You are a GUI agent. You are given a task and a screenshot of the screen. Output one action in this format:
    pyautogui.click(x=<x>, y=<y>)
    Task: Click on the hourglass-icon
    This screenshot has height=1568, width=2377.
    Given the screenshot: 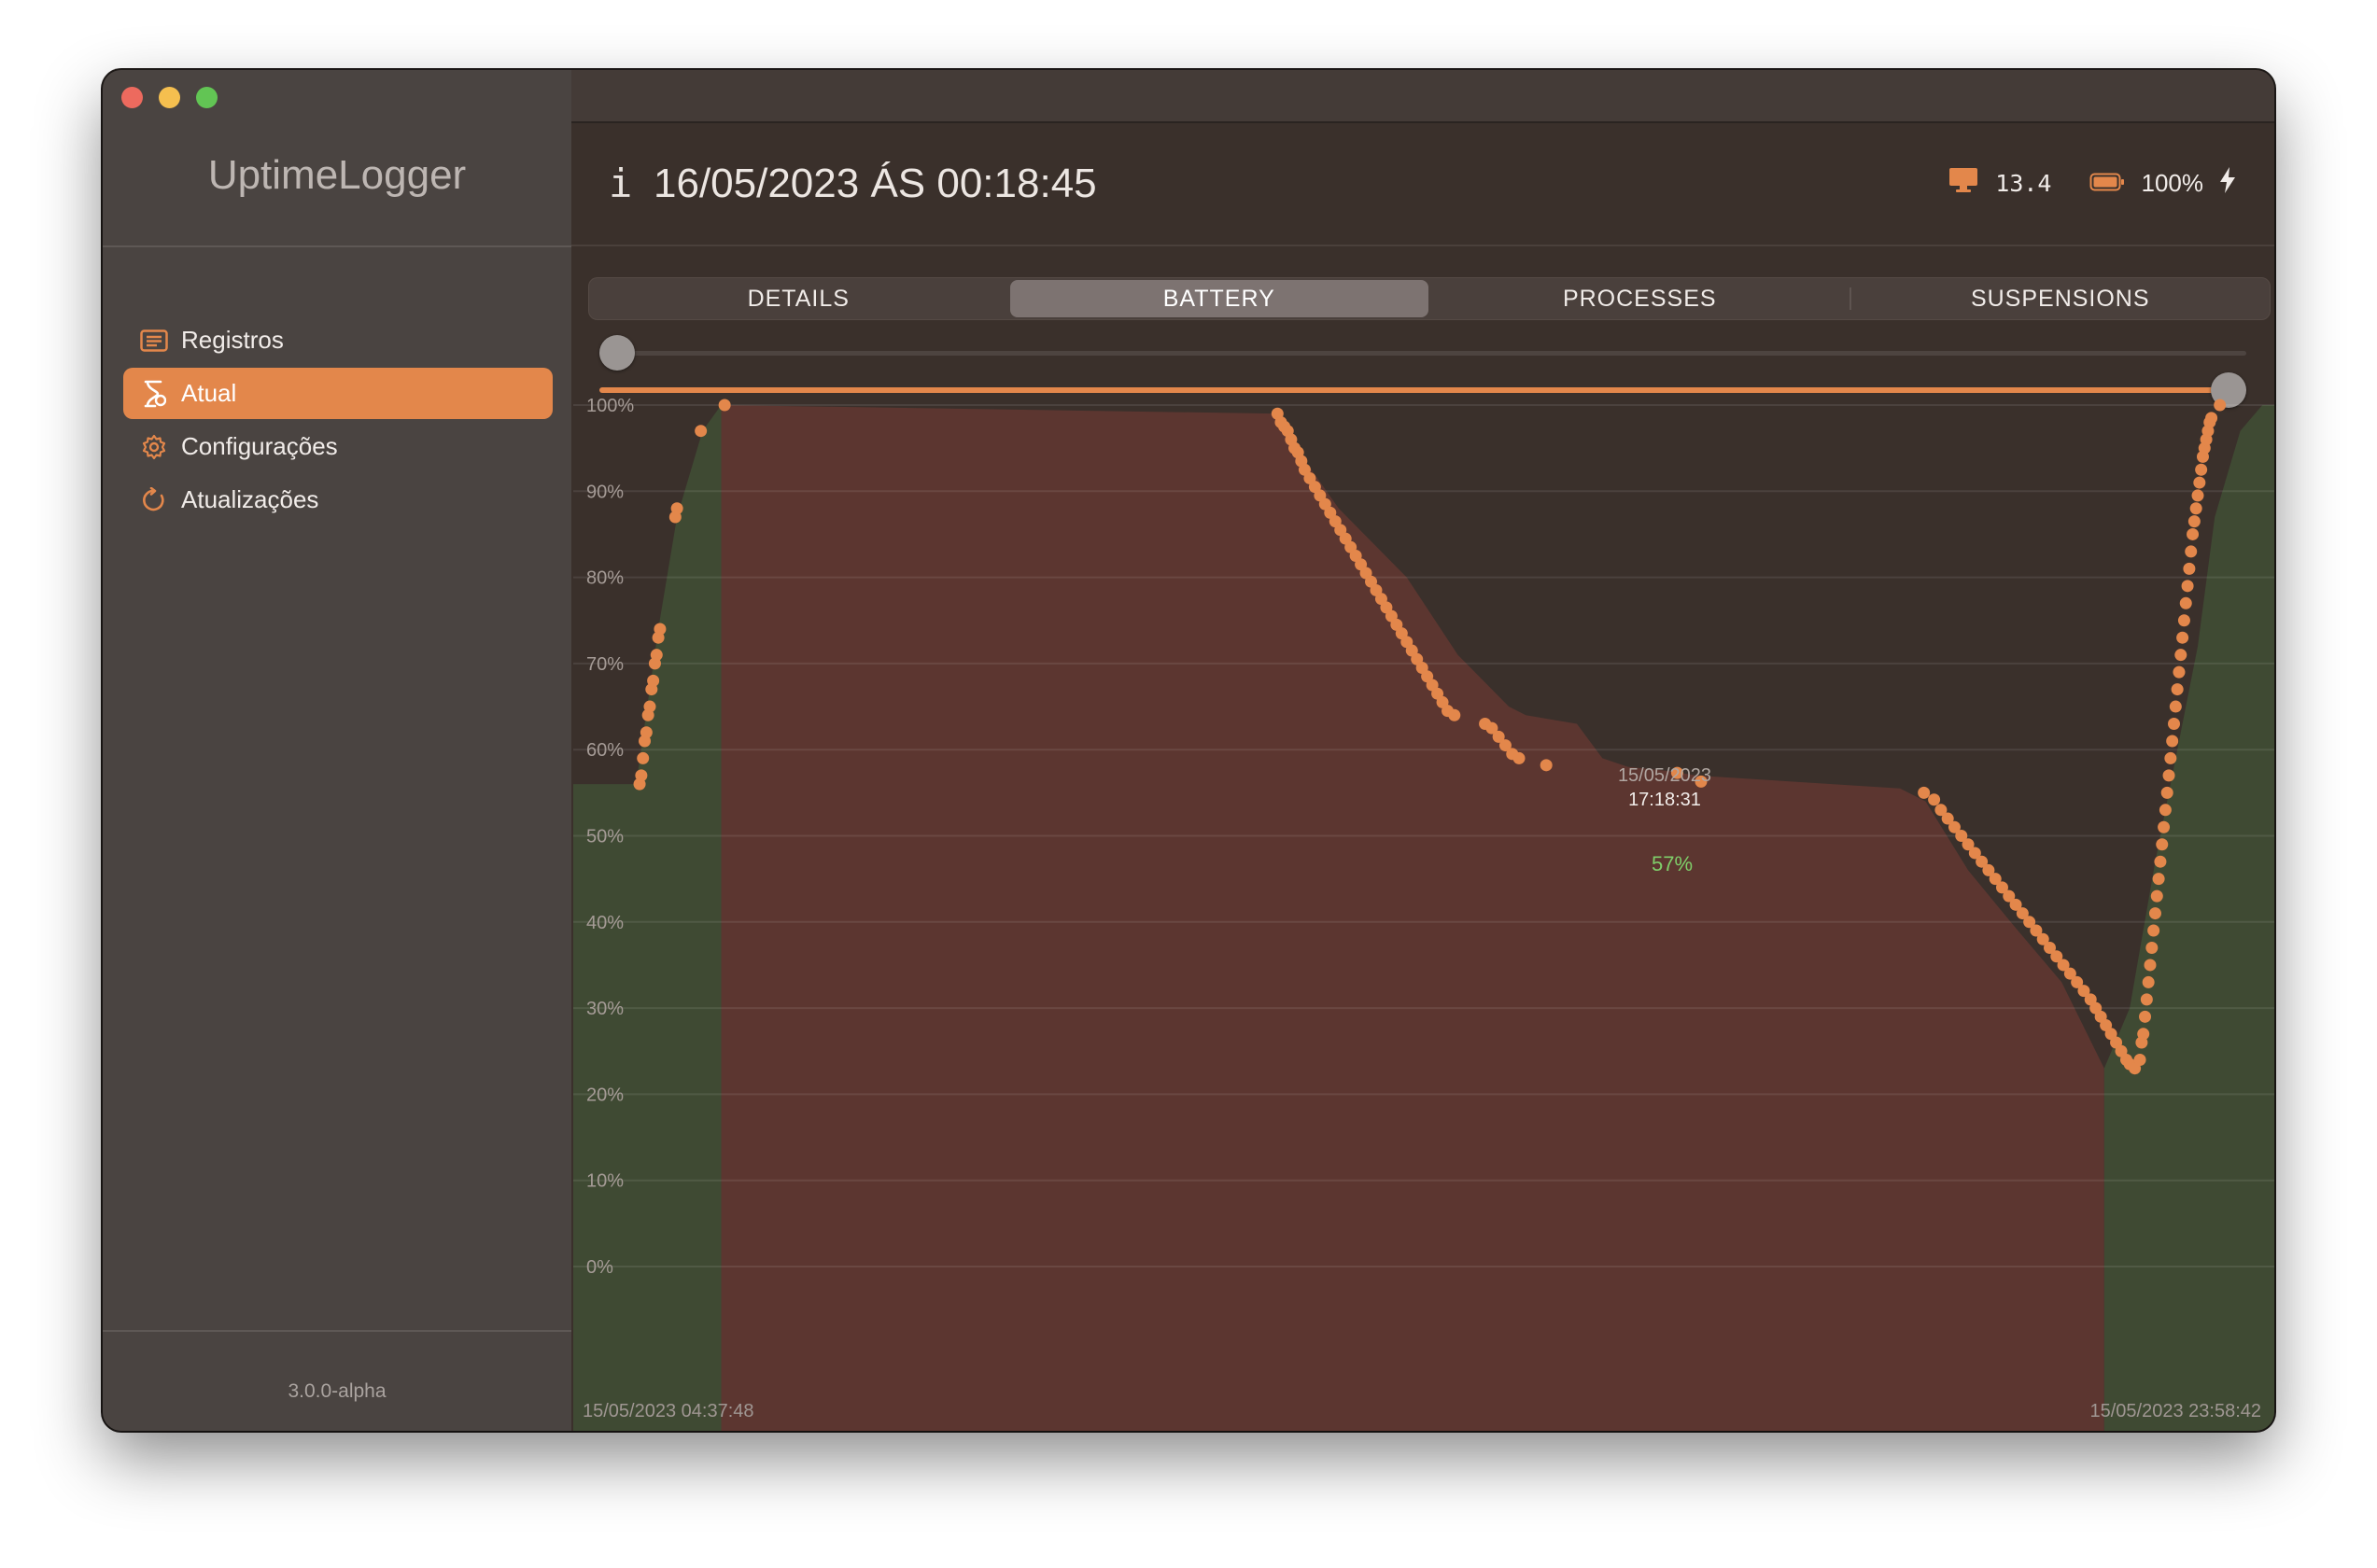 What is the action you would take?
    pyautogui.click(x=154, y=394)
    